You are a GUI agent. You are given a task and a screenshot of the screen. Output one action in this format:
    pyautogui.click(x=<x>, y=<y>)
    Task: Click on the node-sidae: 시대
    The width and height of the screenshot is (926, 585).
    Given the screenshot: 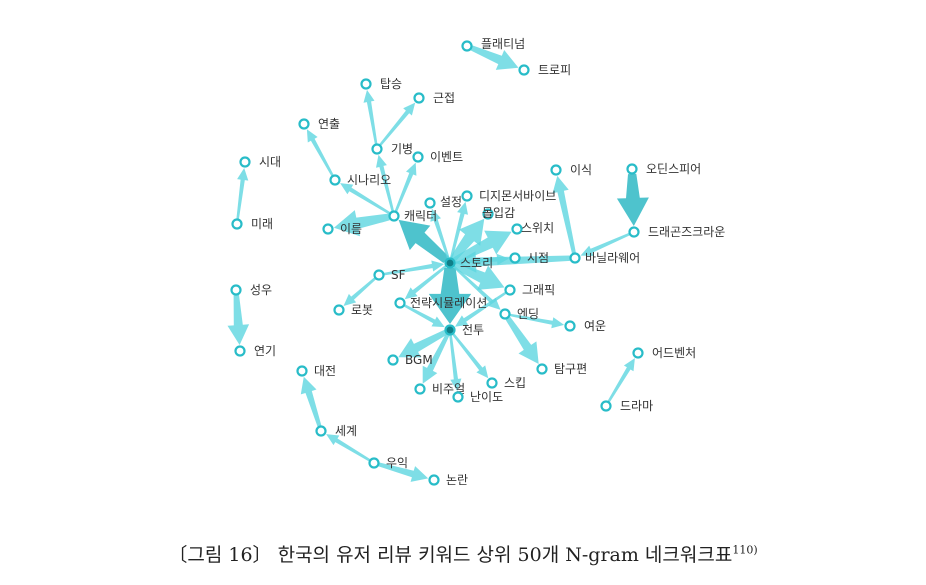 What is the action you would take?
    pyautogui.click(x=260, y=162)
    